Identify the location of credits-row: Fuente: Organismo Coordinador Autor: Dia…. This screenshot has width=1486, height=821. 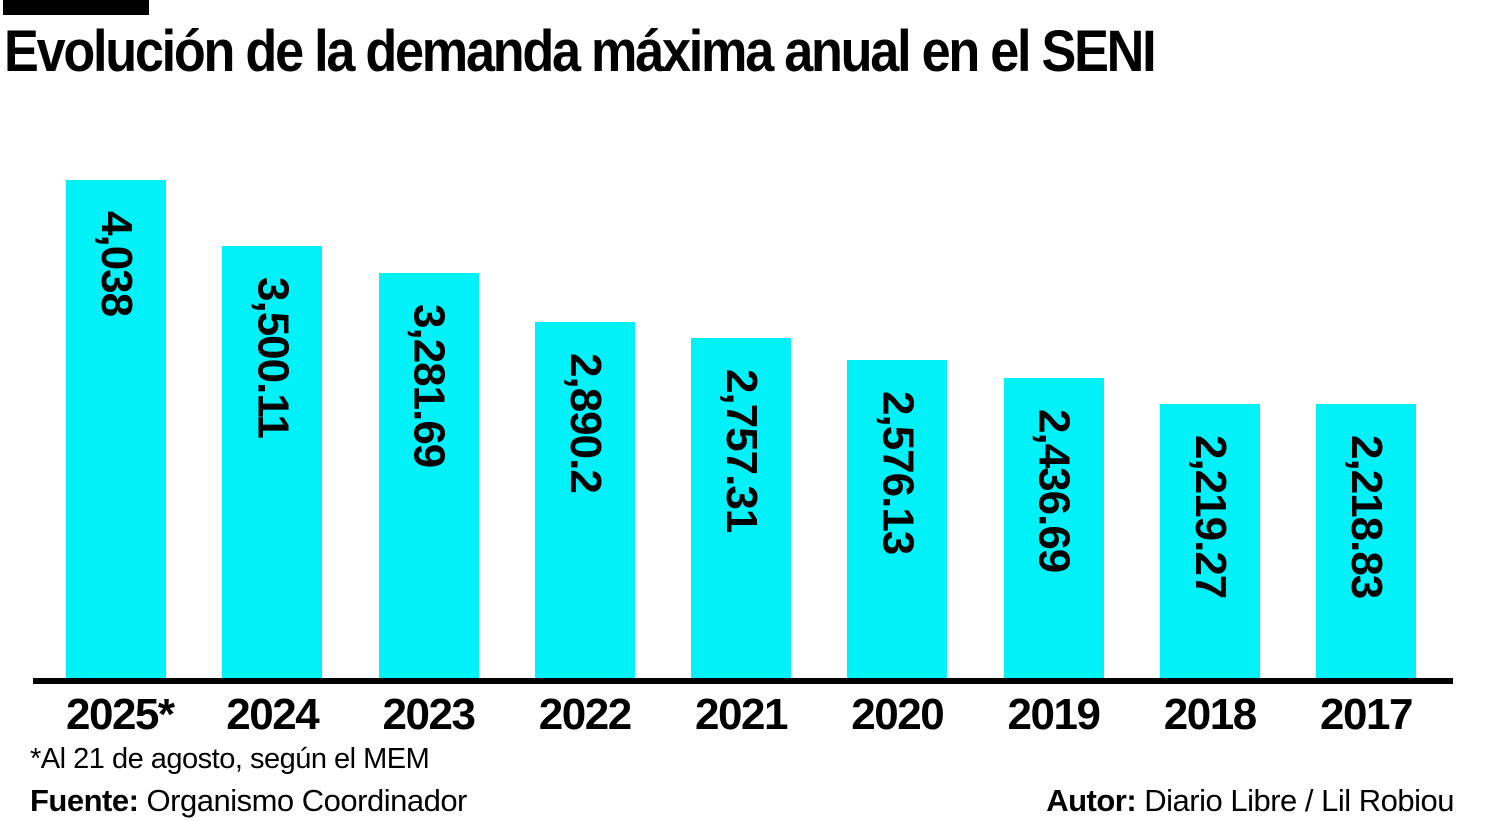
(742, 801).